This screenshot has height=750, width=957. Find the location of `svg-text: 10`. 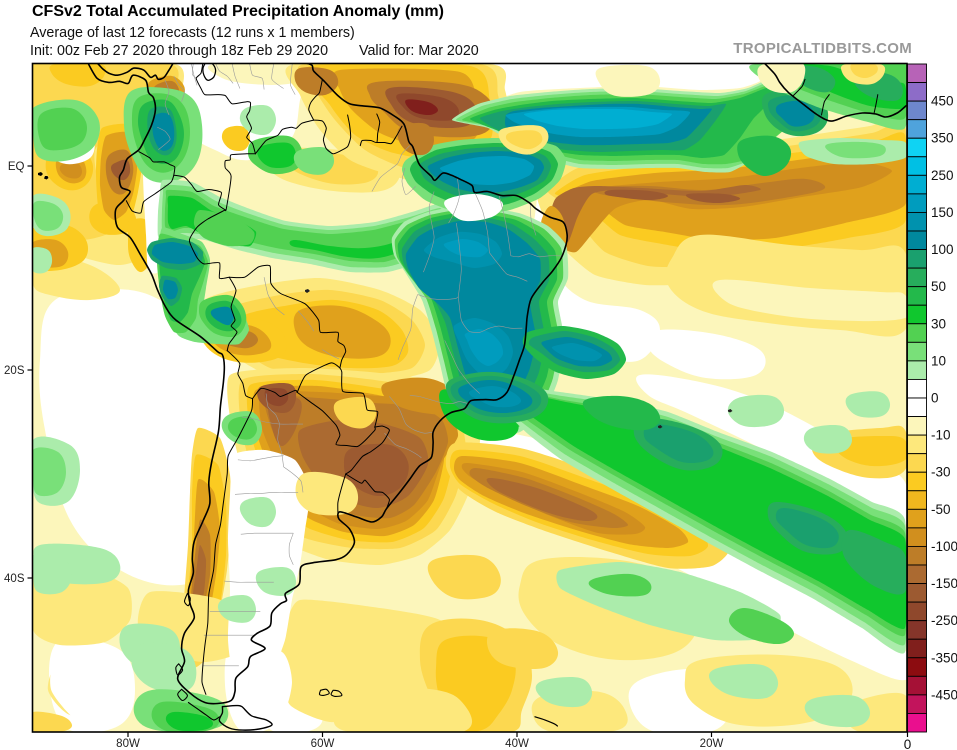

svg-text: 10 is located at coordinates (938, 360).